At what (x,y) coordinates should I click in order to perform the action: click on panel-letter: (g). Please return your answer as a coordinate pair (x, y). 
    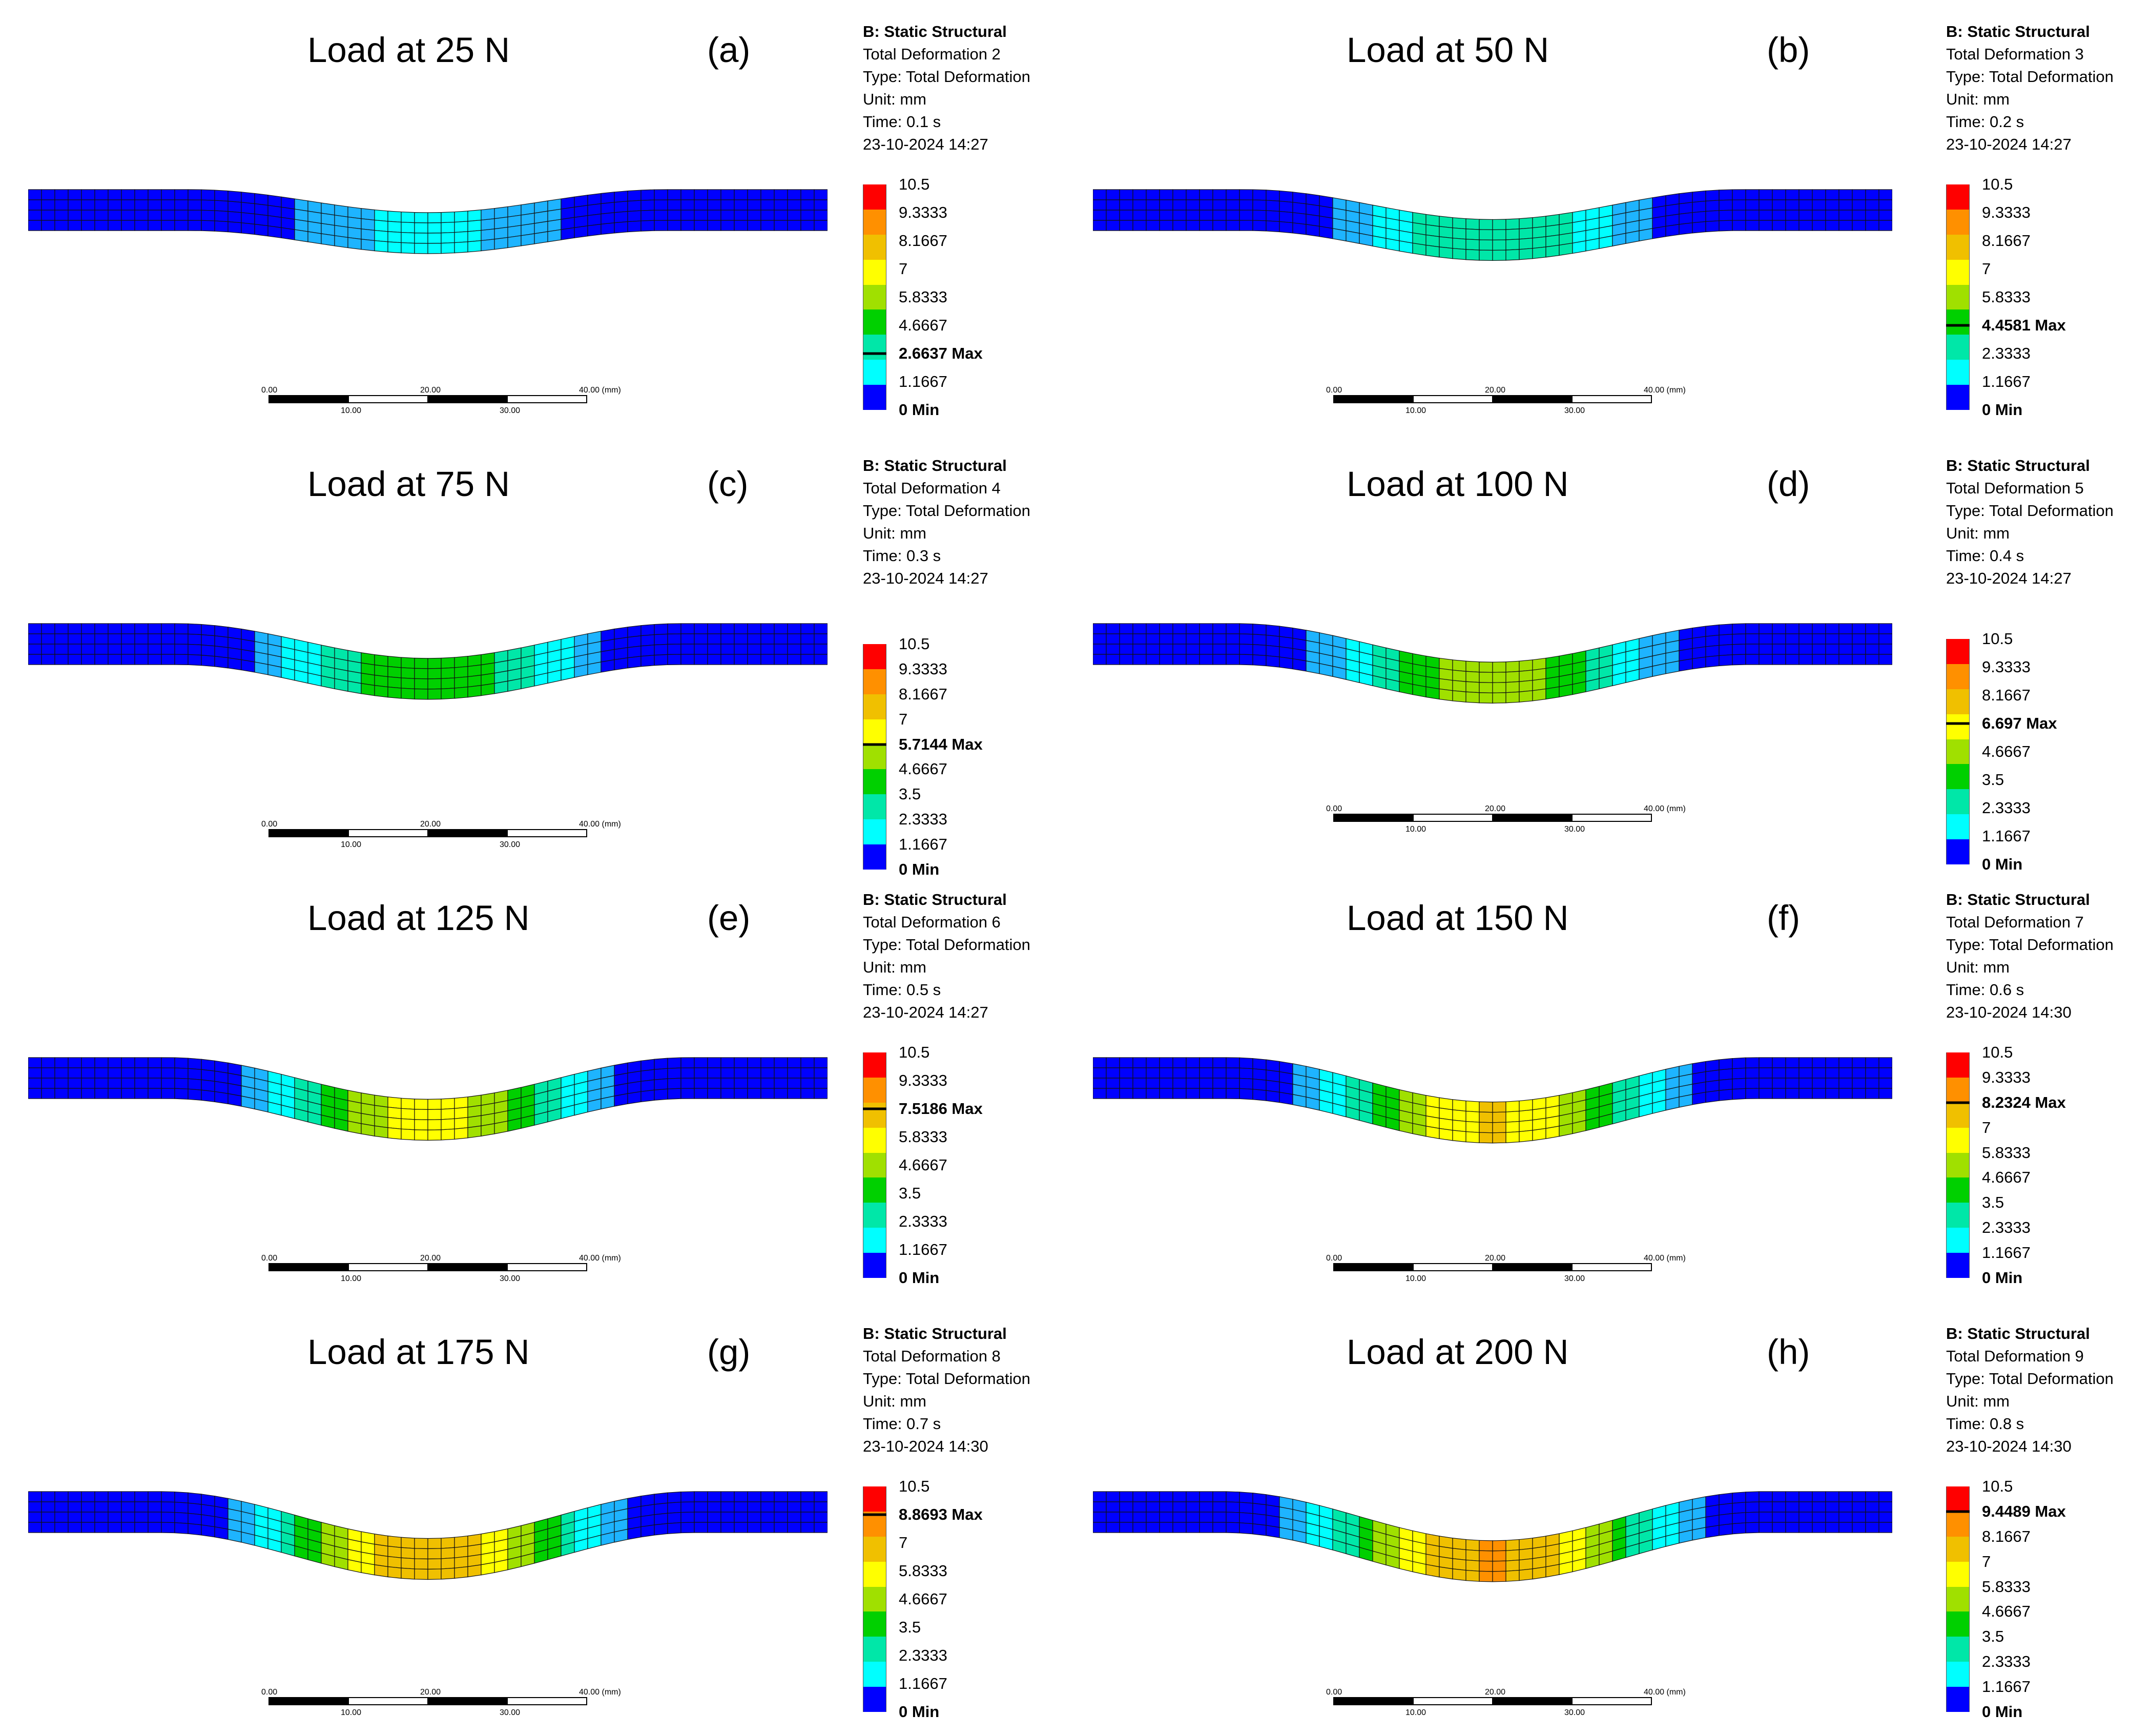
    Looking at the image, I should click on (729, 1352).